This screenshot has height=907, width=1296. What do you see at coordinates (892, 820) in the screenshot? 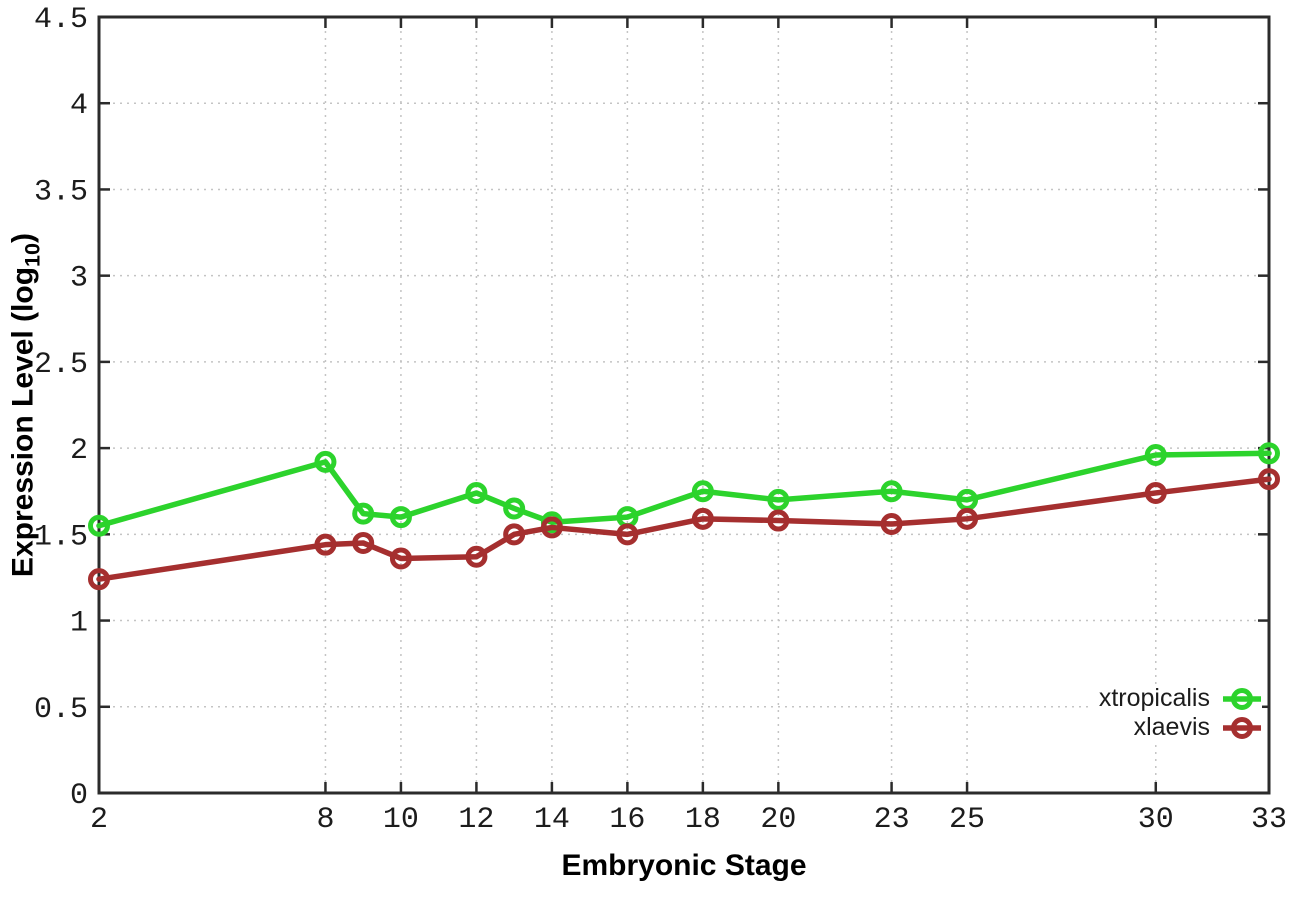
I see `x-tick-label-23: 23` at bounding box center [892, 820].